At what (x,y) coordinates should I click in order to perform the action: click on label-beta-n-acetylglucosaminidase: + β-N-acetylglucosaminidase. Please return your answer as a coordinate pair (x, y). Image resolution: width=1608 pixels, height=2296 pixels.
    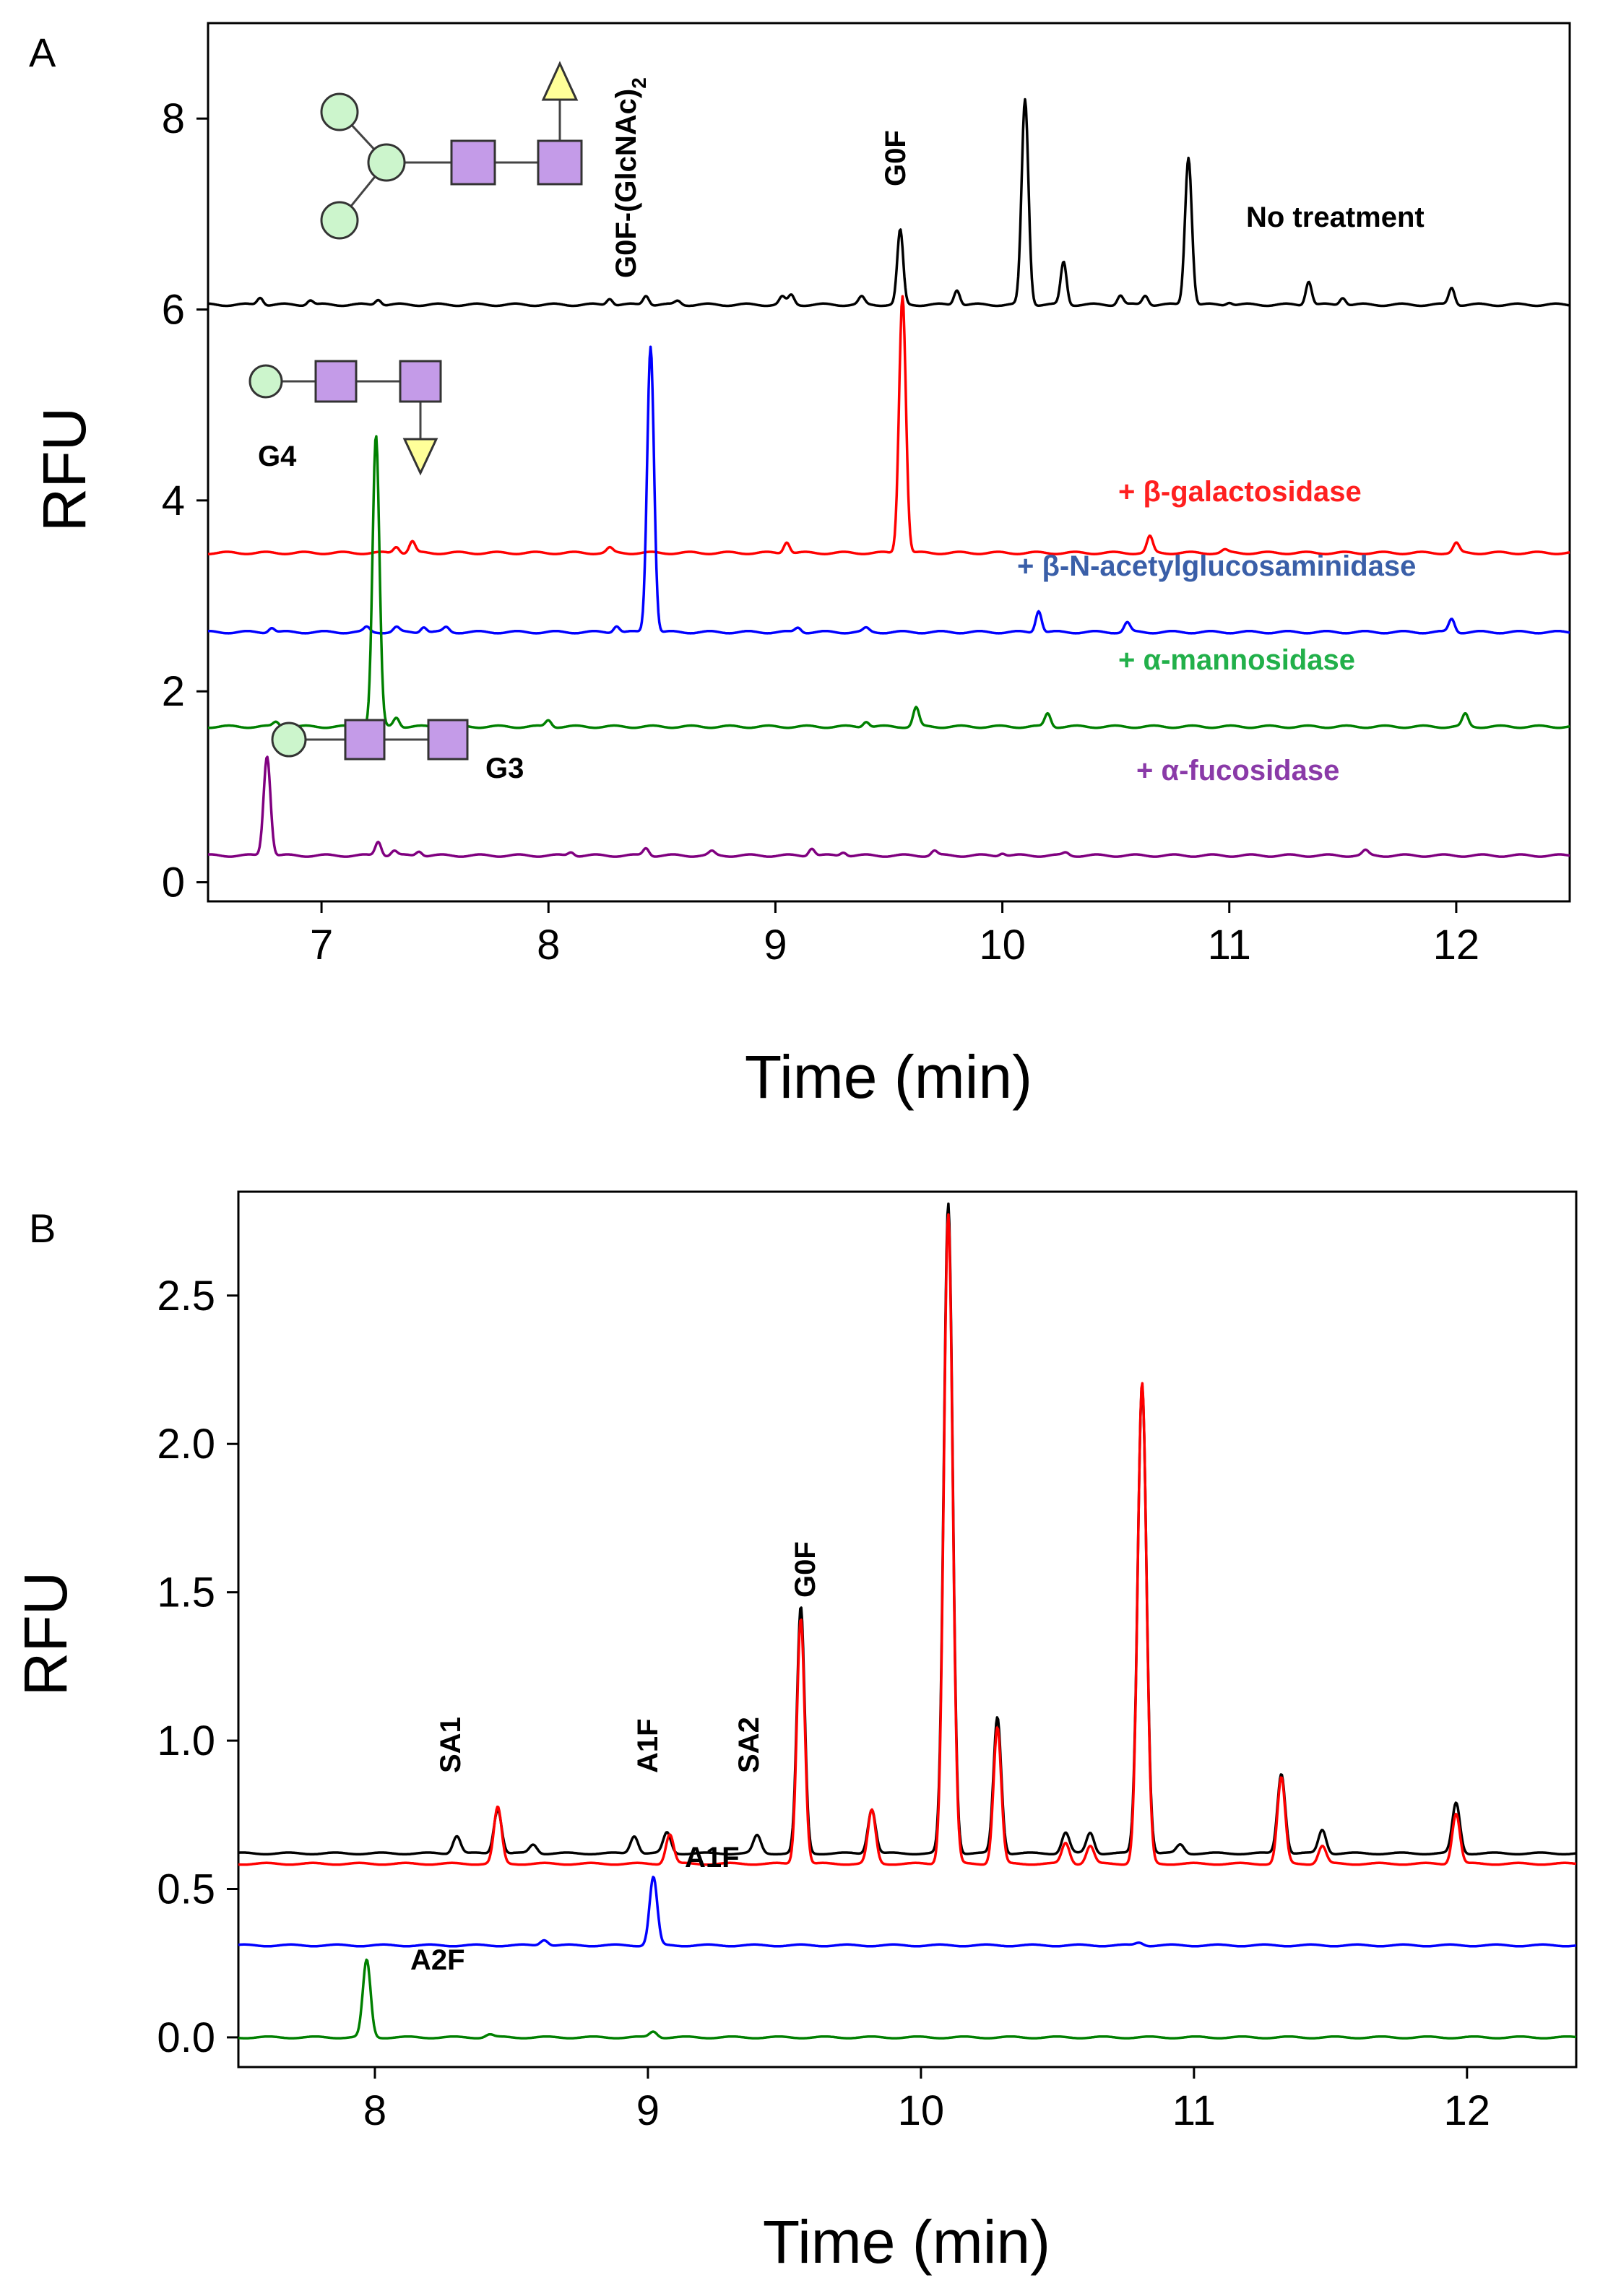
    Looking at the image, I should click on (1216, 566).